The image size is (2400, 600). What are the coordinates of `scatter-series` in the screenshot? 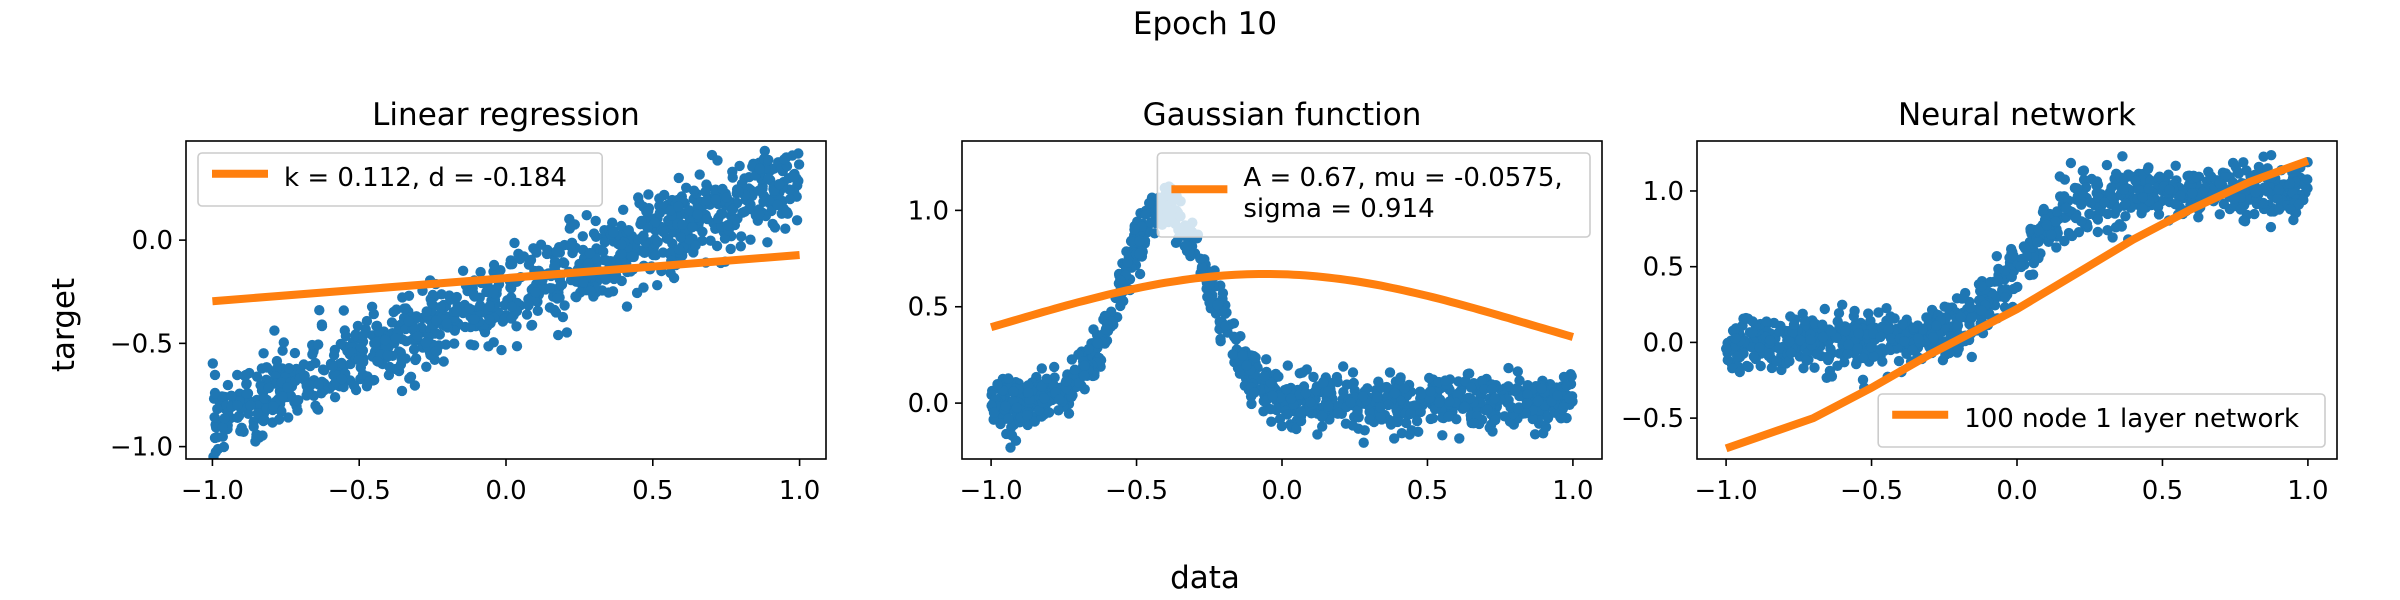 It's located at (1282, 317).